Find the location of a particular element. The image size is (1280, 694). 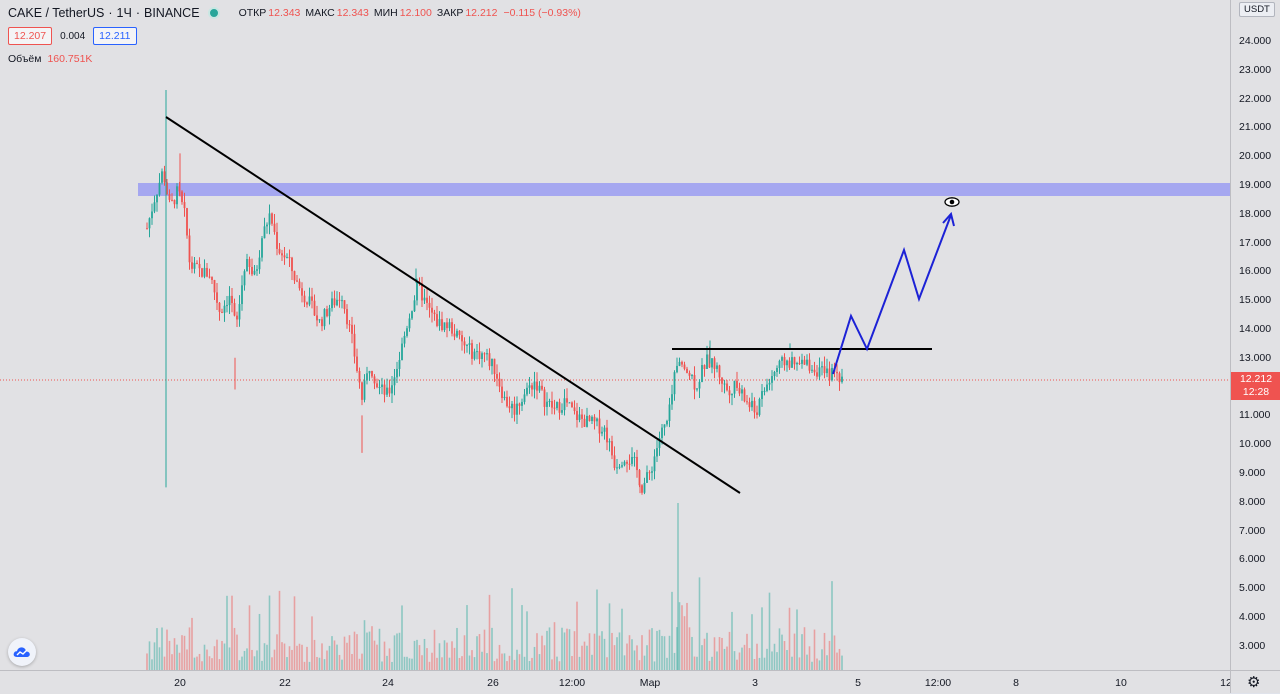

low-value: 12.100 is located at coordinates (415, 12).